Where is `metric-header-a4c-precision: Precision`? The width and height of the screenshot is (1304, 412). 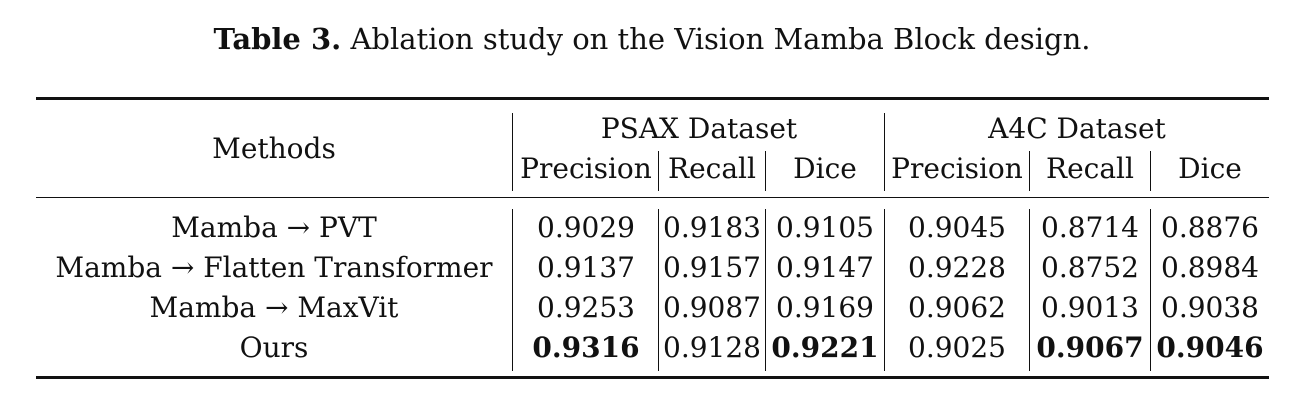
metric-header-a4c-precision: Precision is located at coordinates (957, 168).